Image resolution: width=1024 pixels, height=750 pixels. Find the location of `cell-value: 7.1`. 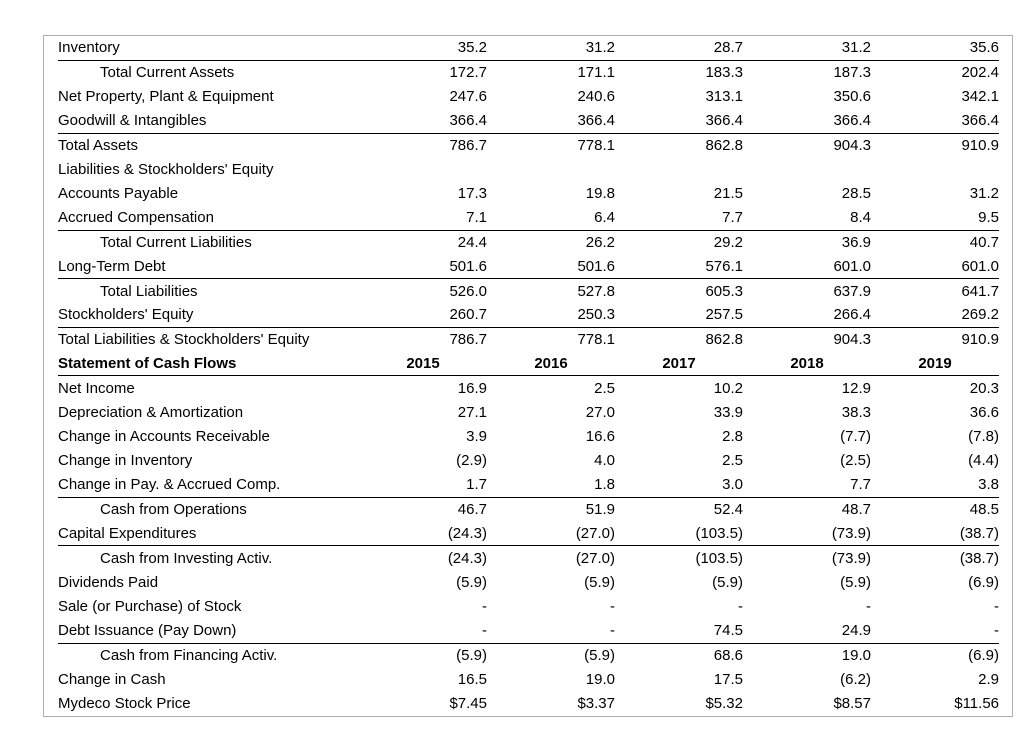

cell-value: 7.1 is located at coordinates (423, 218).